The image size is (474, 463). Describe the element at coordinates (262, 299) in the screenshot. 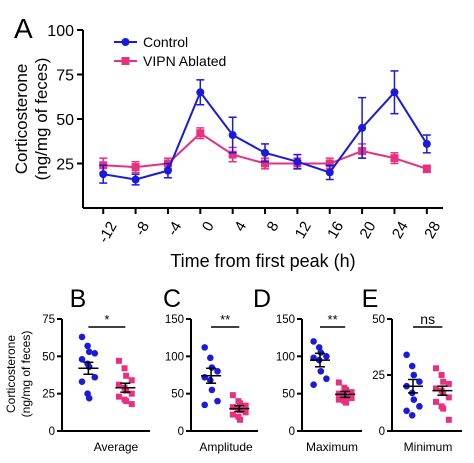

I see `panel-label-d: D` at that location.